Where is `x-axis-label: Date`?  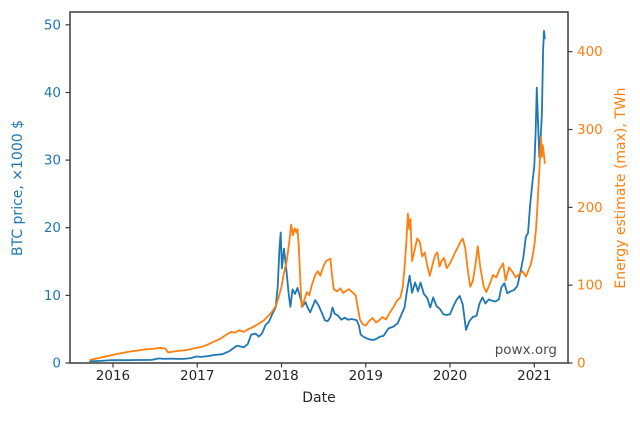
x-axis-label: Date is located at coordinates (319, 398).